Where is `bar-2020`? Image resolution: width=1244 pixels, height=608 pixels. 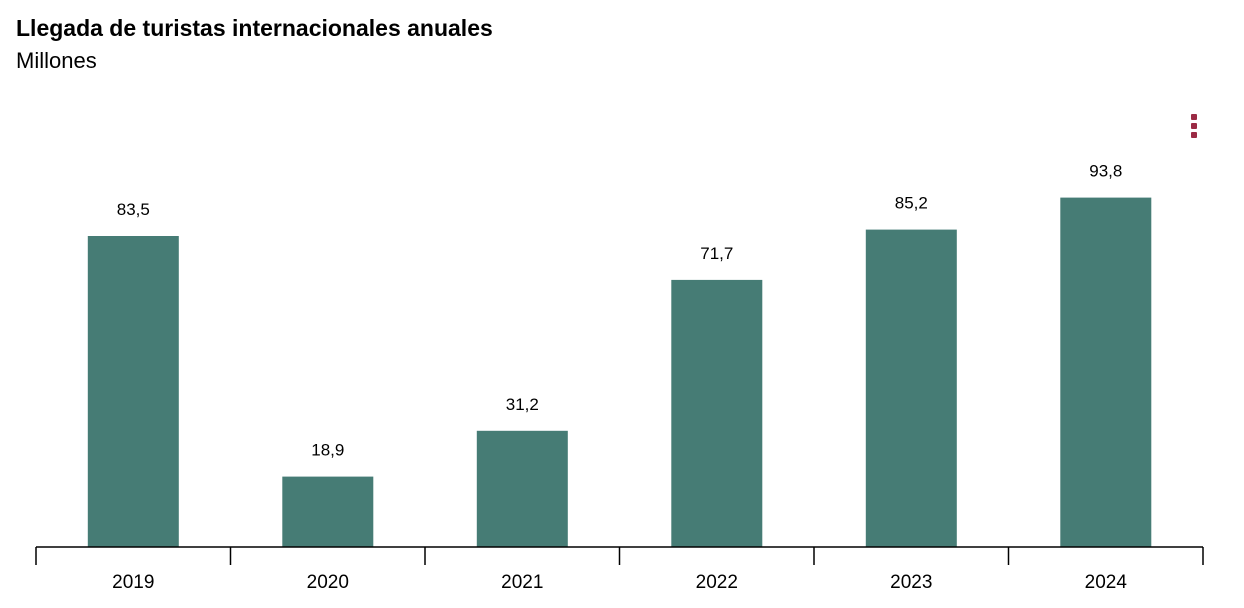 bar-2020 is located at coordinates (328, 511).